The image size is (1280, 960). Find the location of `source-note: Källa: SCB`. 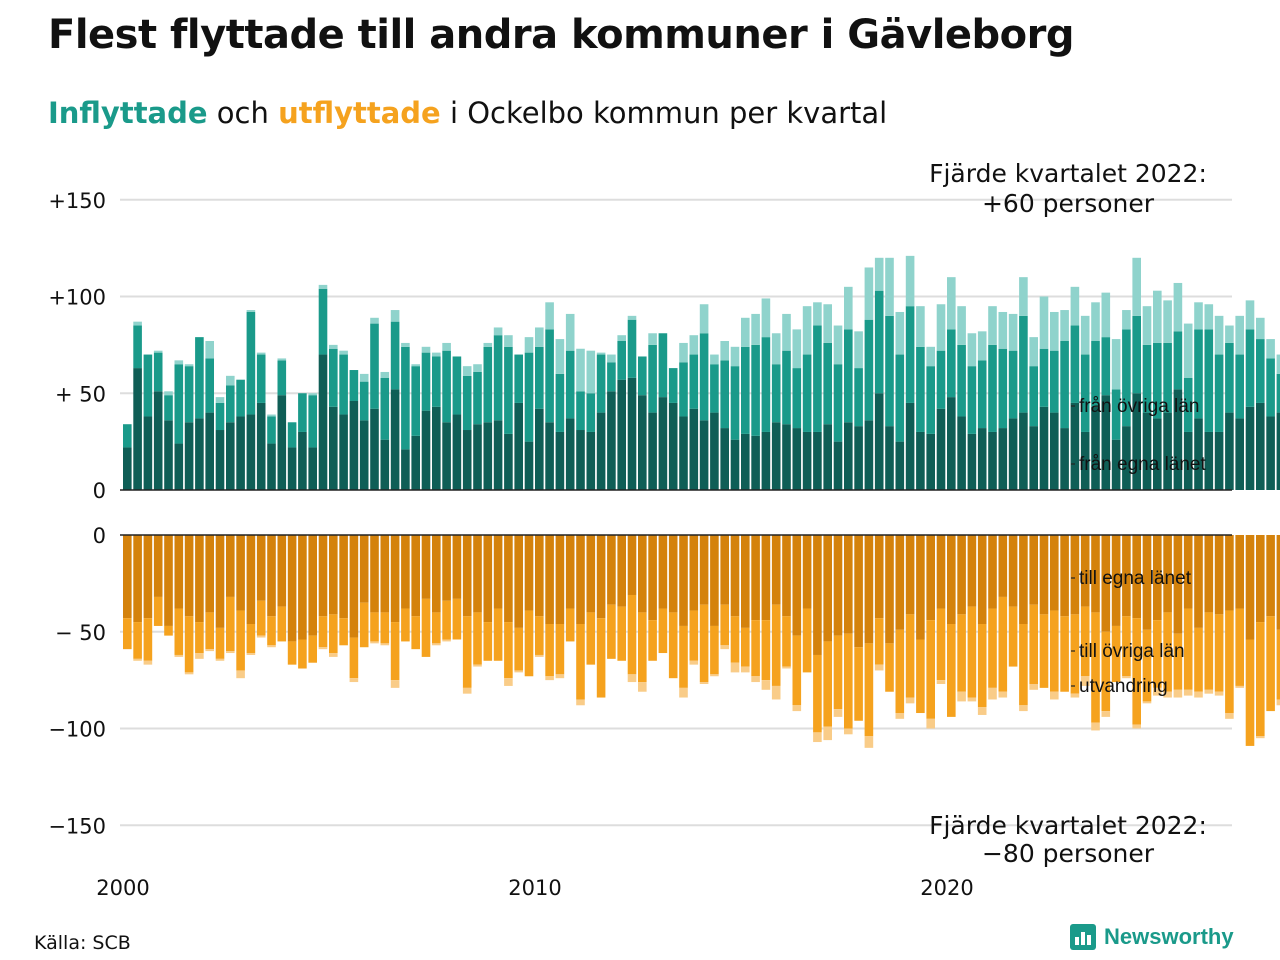

source-note: Källa: SCB is located at coordinates (82, 943).